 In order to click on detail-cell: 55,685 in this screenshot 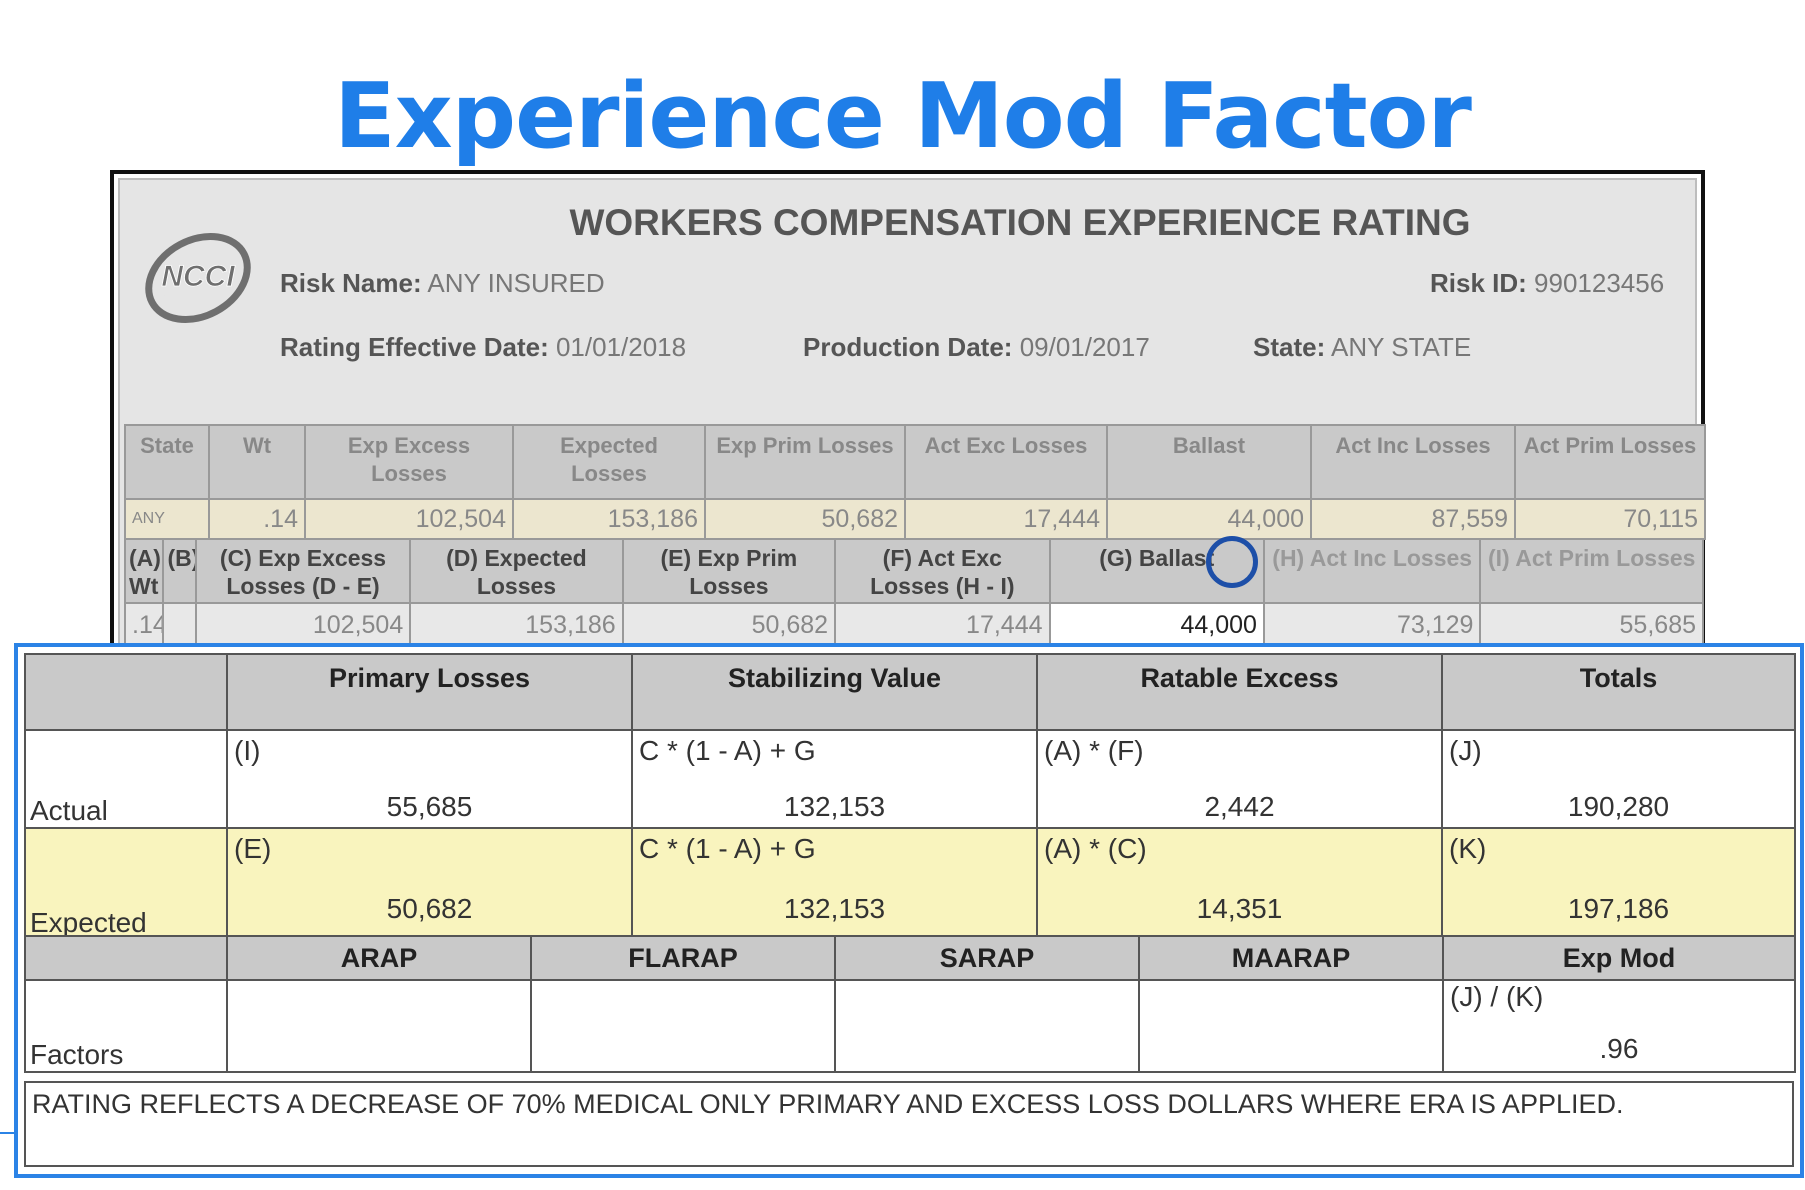, I will do `click(1591, 625)`.